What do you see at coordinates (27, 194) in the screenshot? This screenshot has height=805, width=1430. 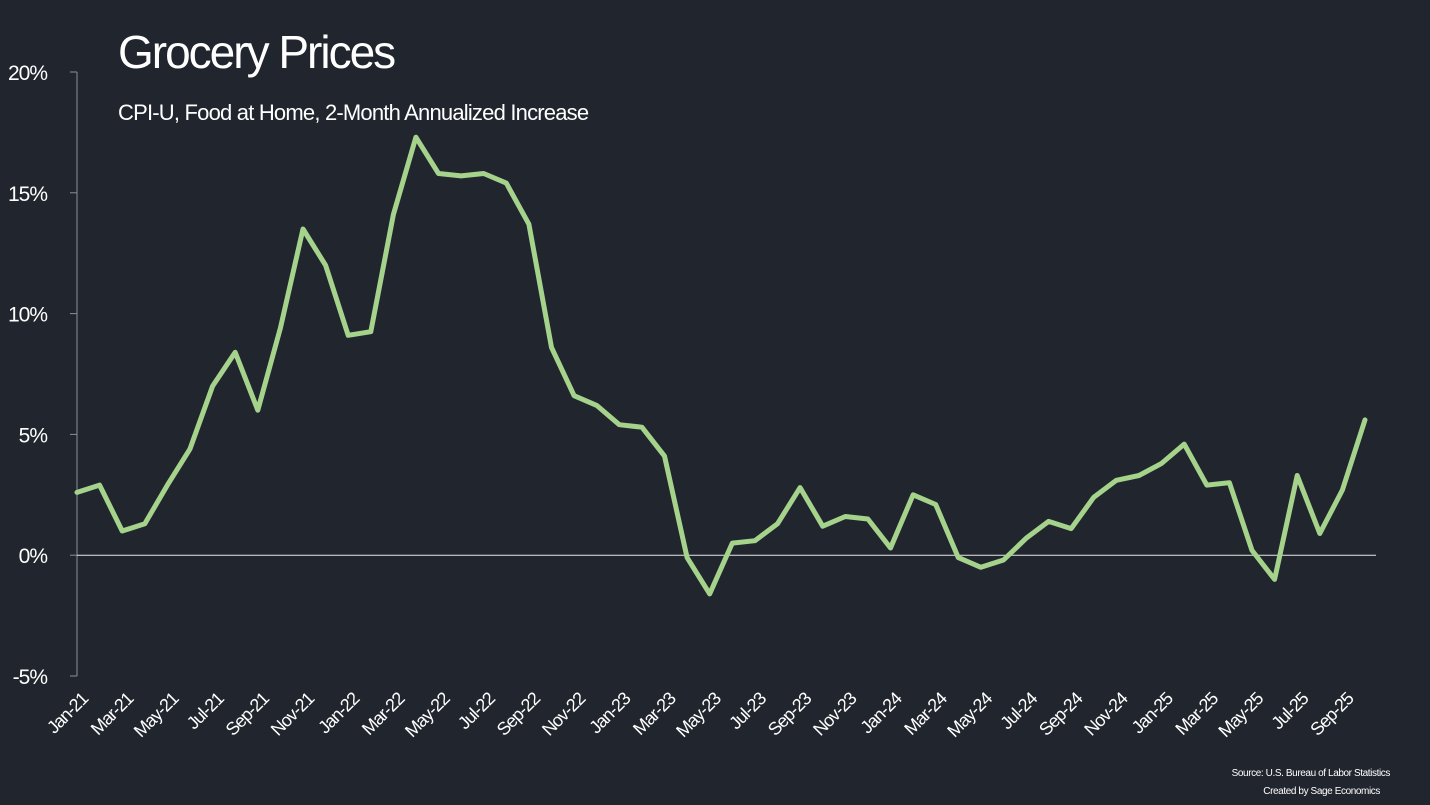 I see `y-tick-label: 15%` at bounding box center [27, 194].